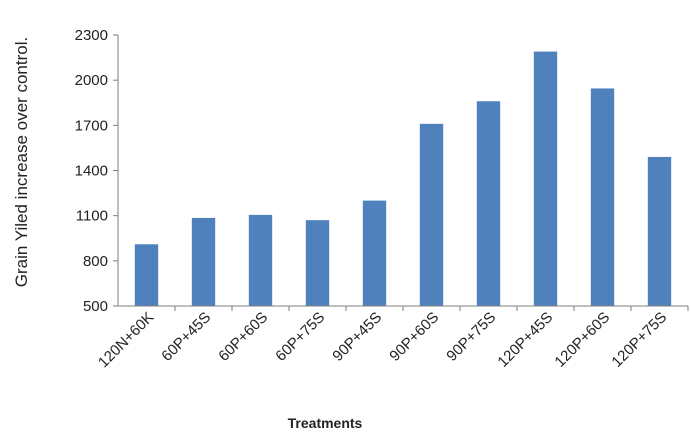 The height and width of the screenshot is (435, 691). What do you see at coordinates (414, 337) in the screenshot?
I see `x-category-label: 90P+60S` at bounding box center [414, 337].